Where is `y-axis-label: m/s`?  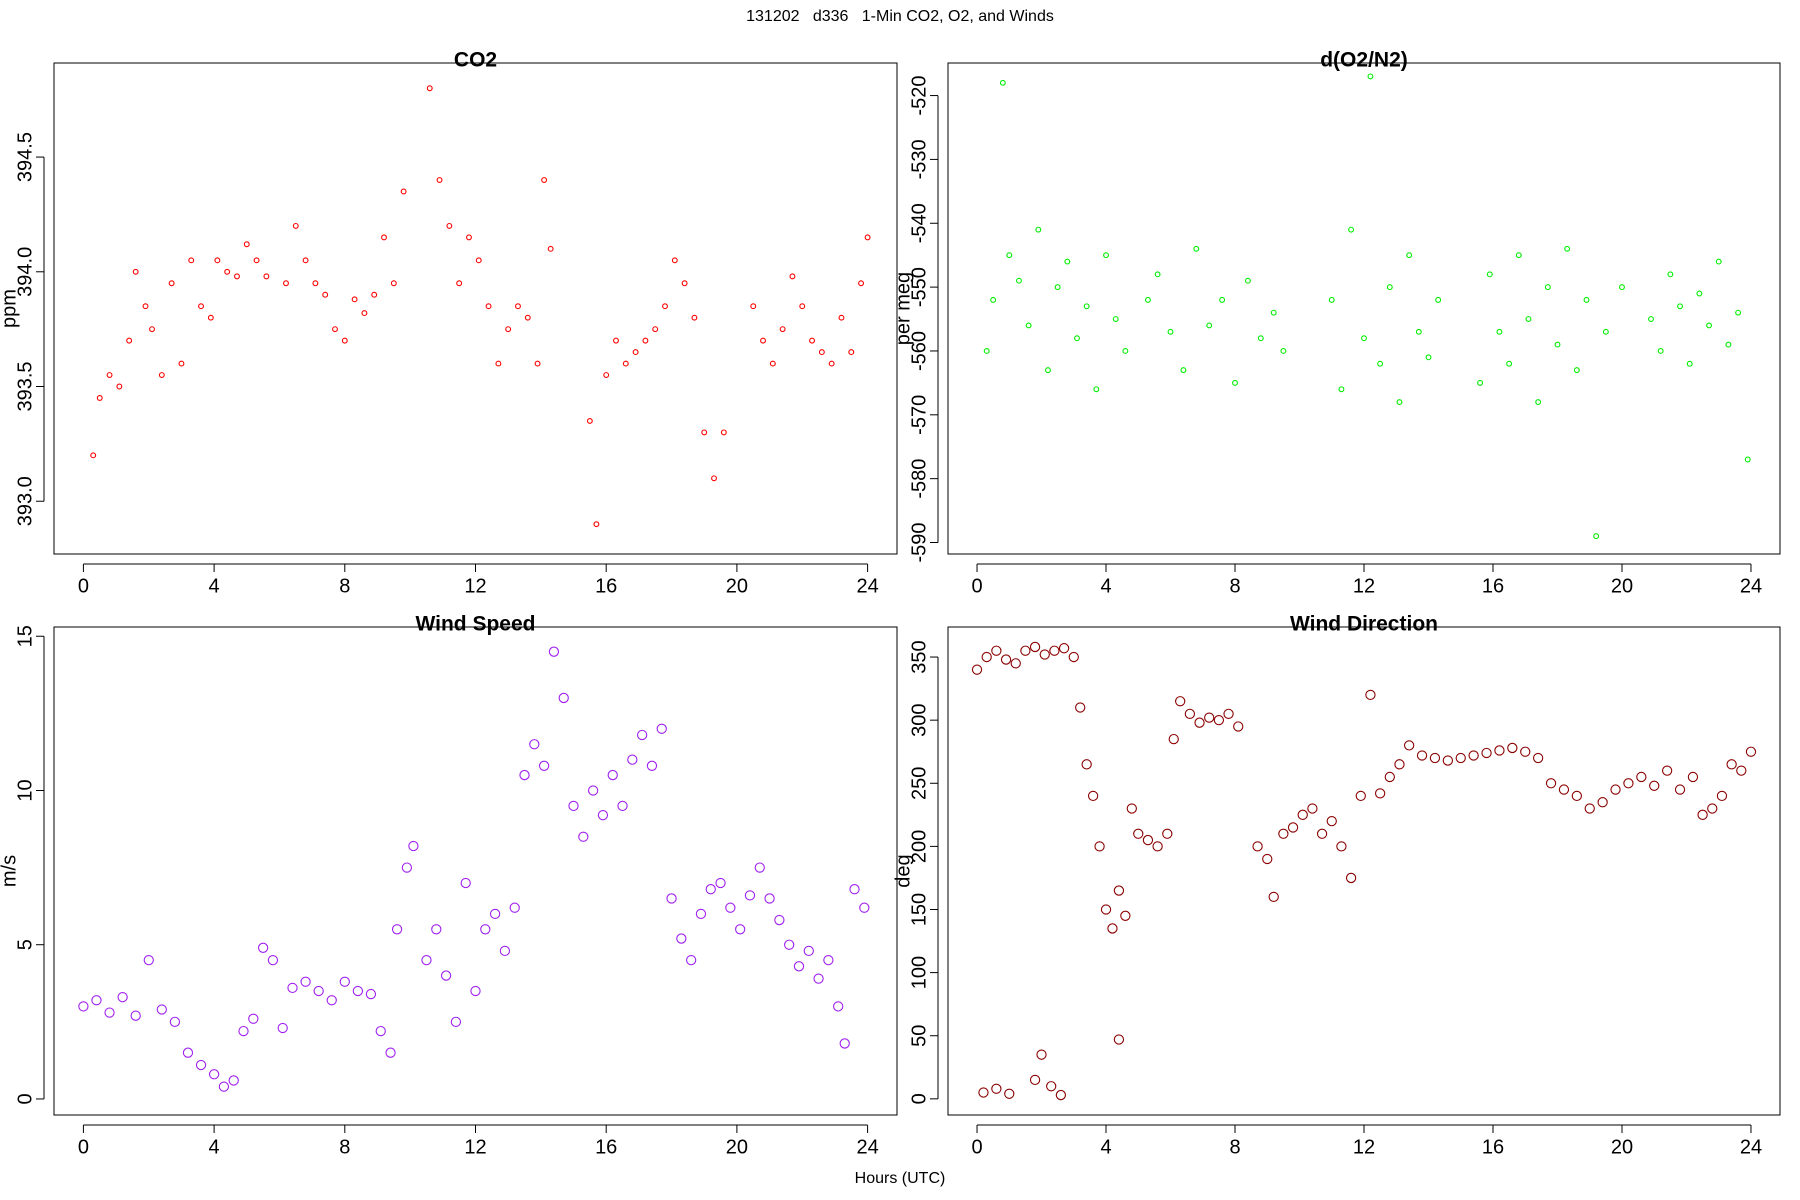 y-axis-label: m/s is located at coordinates (10, 871).